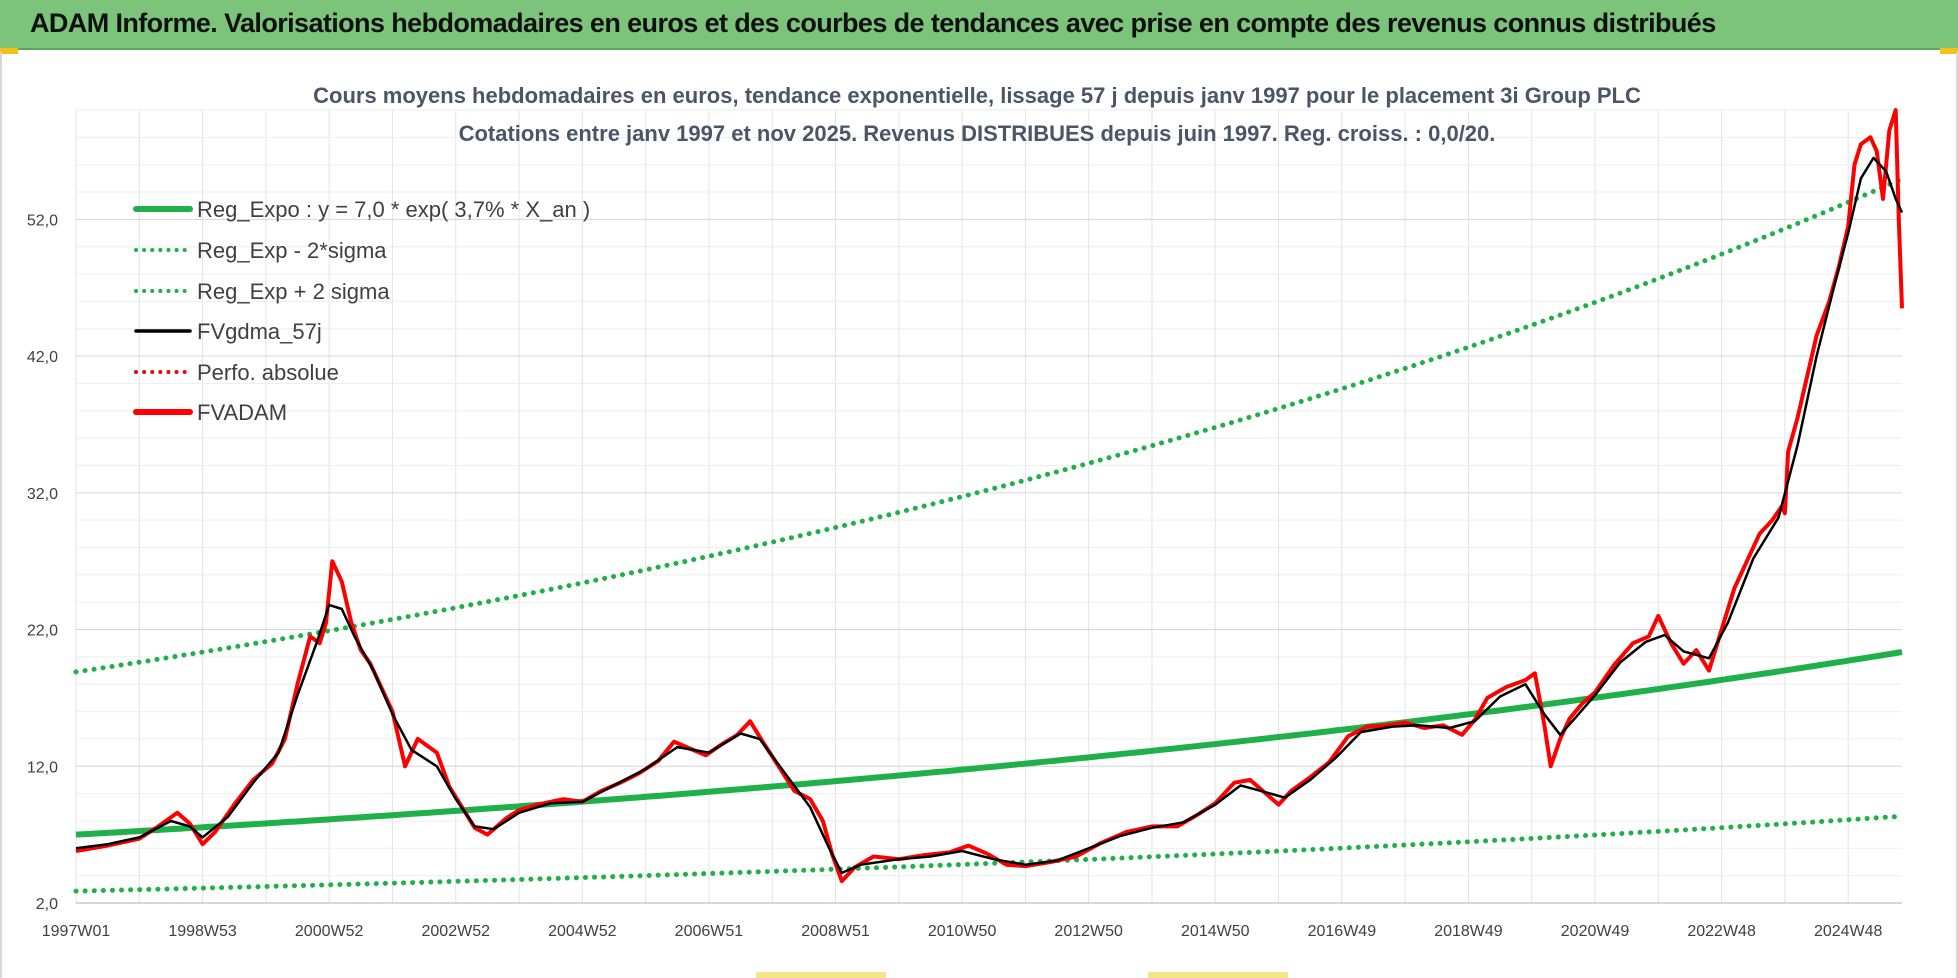  I want to click on x-tick-label: 1998W53, so click(202, 931).